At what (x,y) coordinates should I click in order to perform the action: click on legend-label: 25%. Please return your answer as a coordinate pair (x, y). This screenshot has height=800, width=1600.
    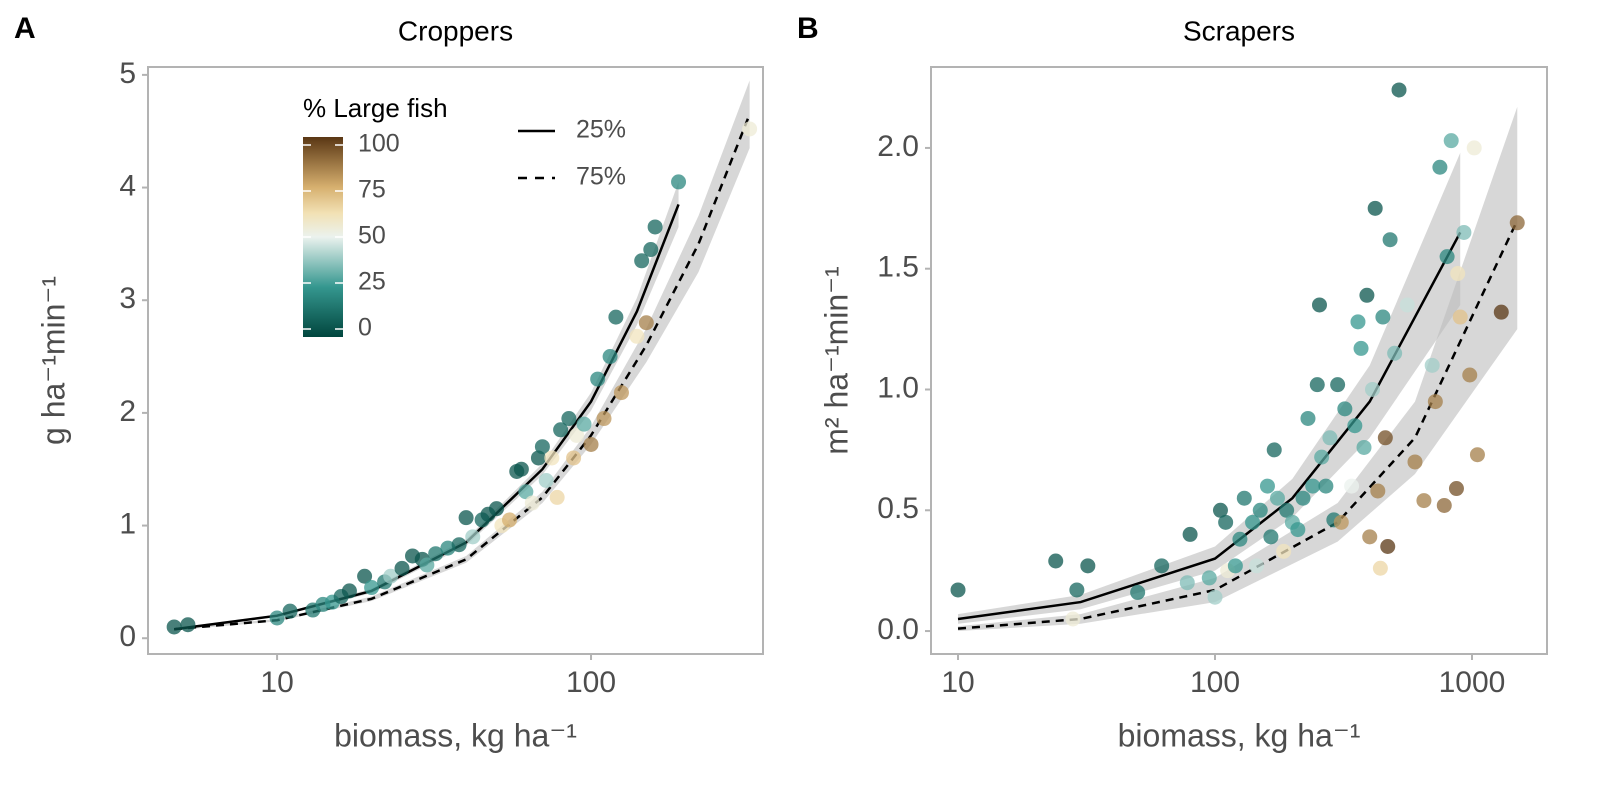
    Looking at the image, I should click on (601, 130).